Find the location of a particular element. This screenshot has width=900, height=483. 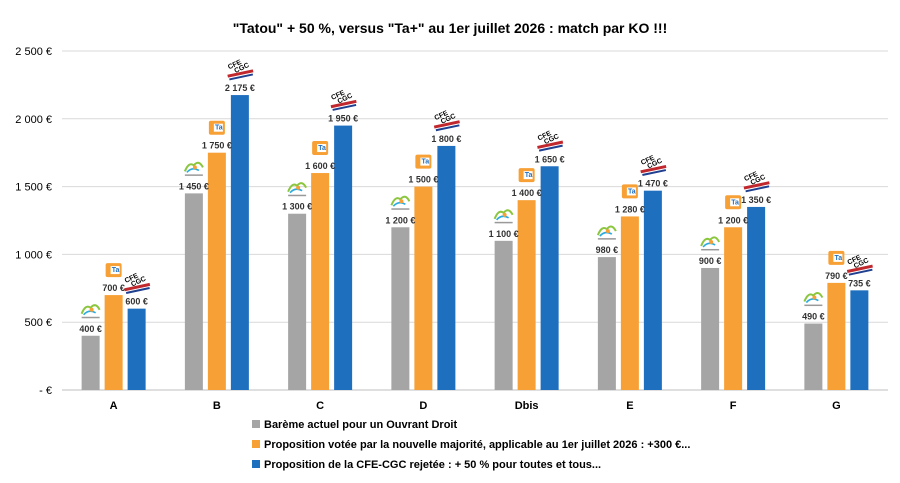

data-label: 1 100 € is located at coordinates (504, 234).